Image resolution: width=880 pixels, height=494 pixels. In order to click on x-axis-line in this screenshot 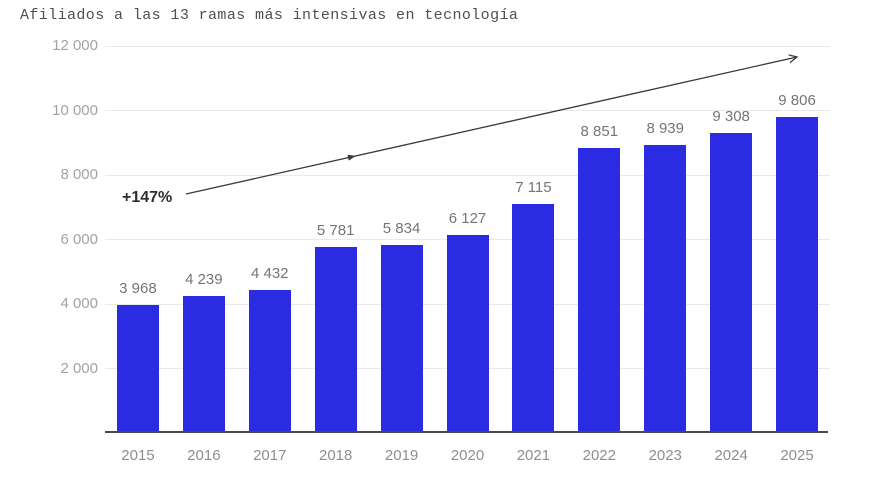, I will do `click(466, 432)`.